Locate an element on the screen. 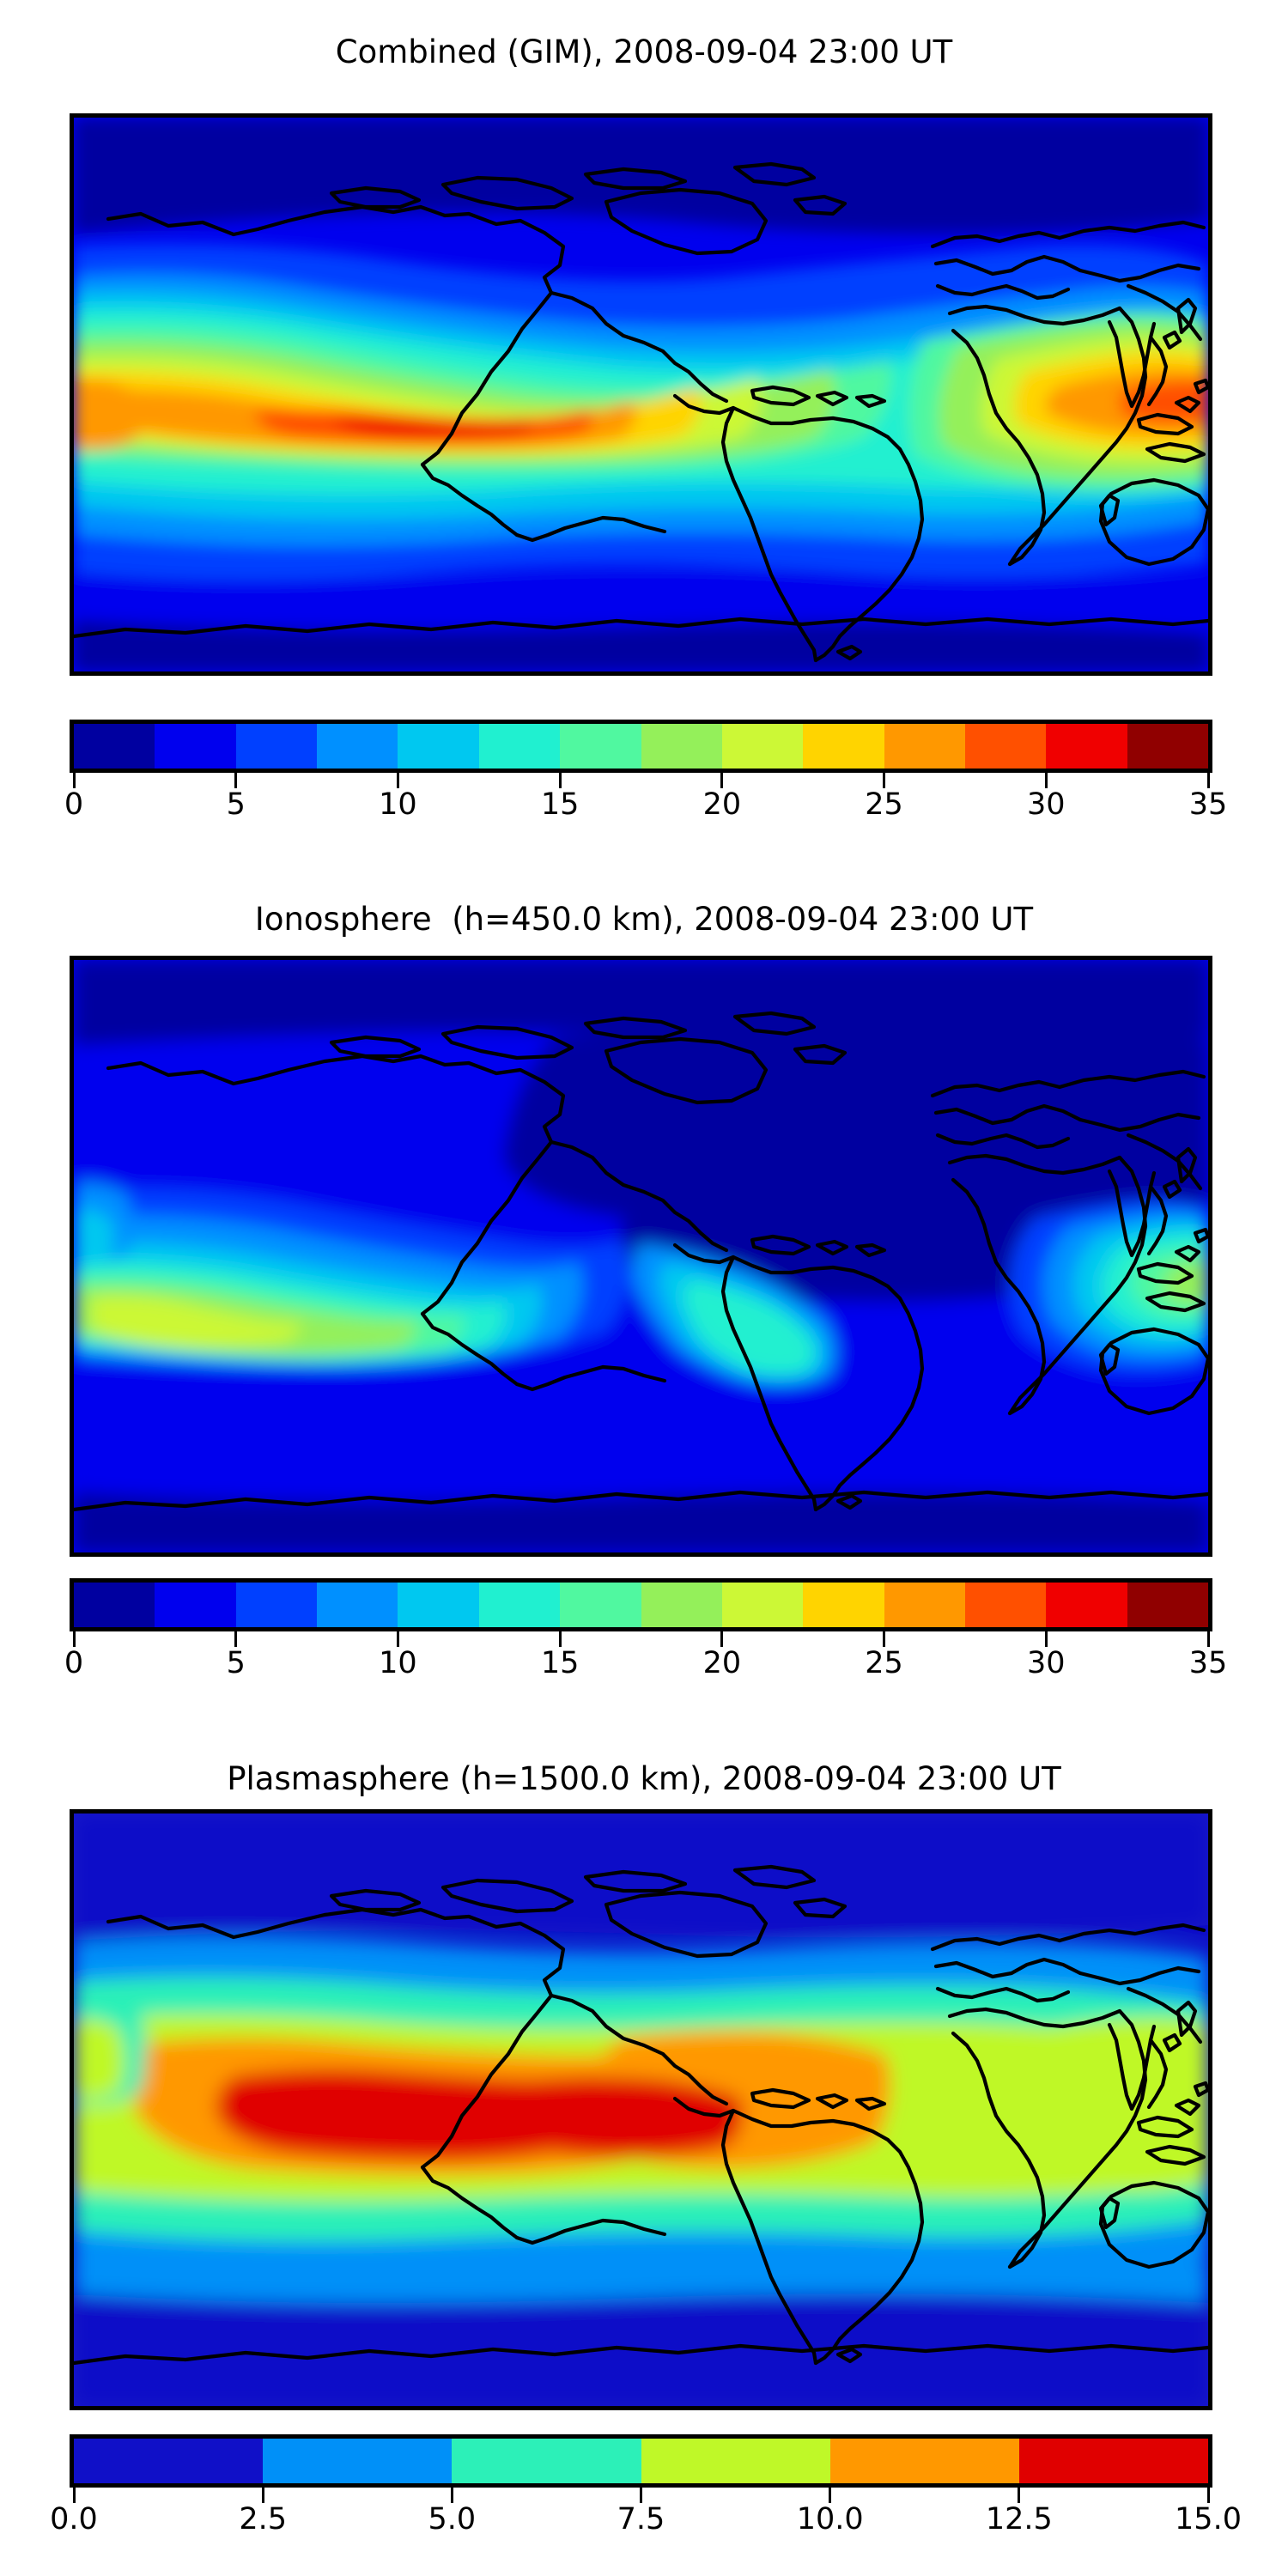 This screenshot has width=1288, height=2576. colorbar-plasmasphere: 0.0 2.5 5.0 7.5 10.0 12.5 15.0 is located at coordinates (646, 2488).